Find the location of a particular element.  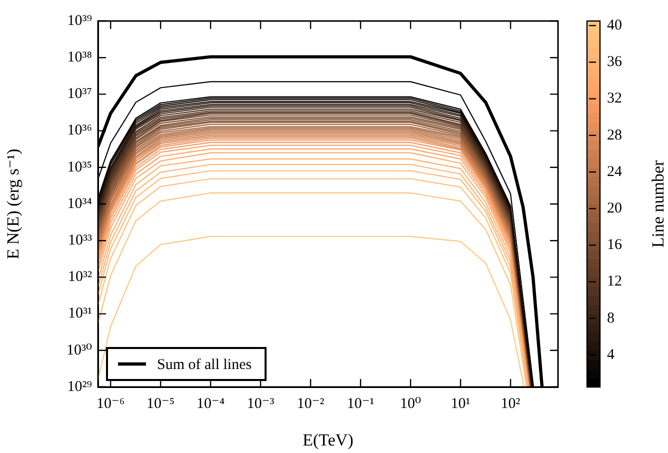

x-tick-label: 10⁻³ is located at coordinates (260, 404).